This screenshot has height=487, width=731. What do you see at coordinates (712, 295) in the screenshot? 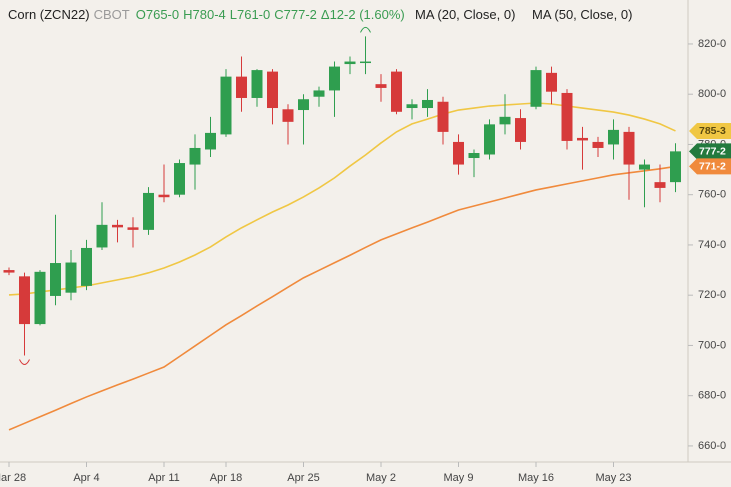
I see `y-tick-label: 720-0` at bounding box center [712, 295].